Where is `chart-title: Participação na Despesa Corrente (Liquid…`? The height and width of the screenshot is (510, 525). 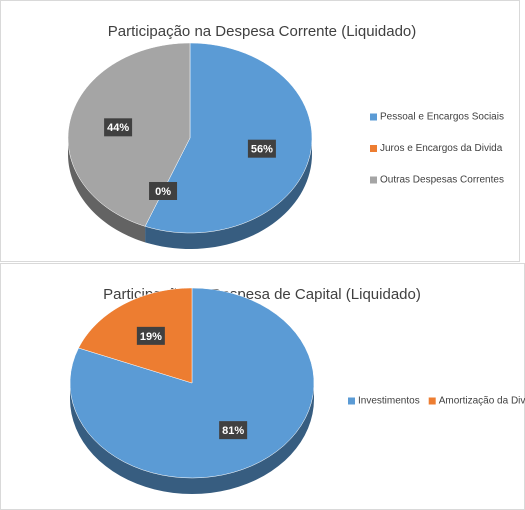 chart-title: Participação na Despesa Corrente (Liquid… is located at coordinates (262, 31).